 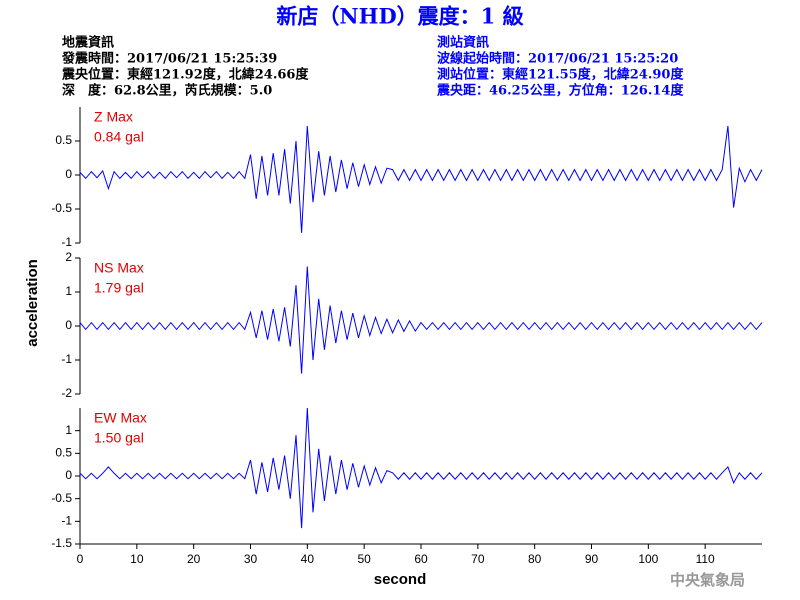 What do you see at coordinates (707, 580) in the screenshot?
I see `footer: 中央氣象局` at bounding box center [707, 580].